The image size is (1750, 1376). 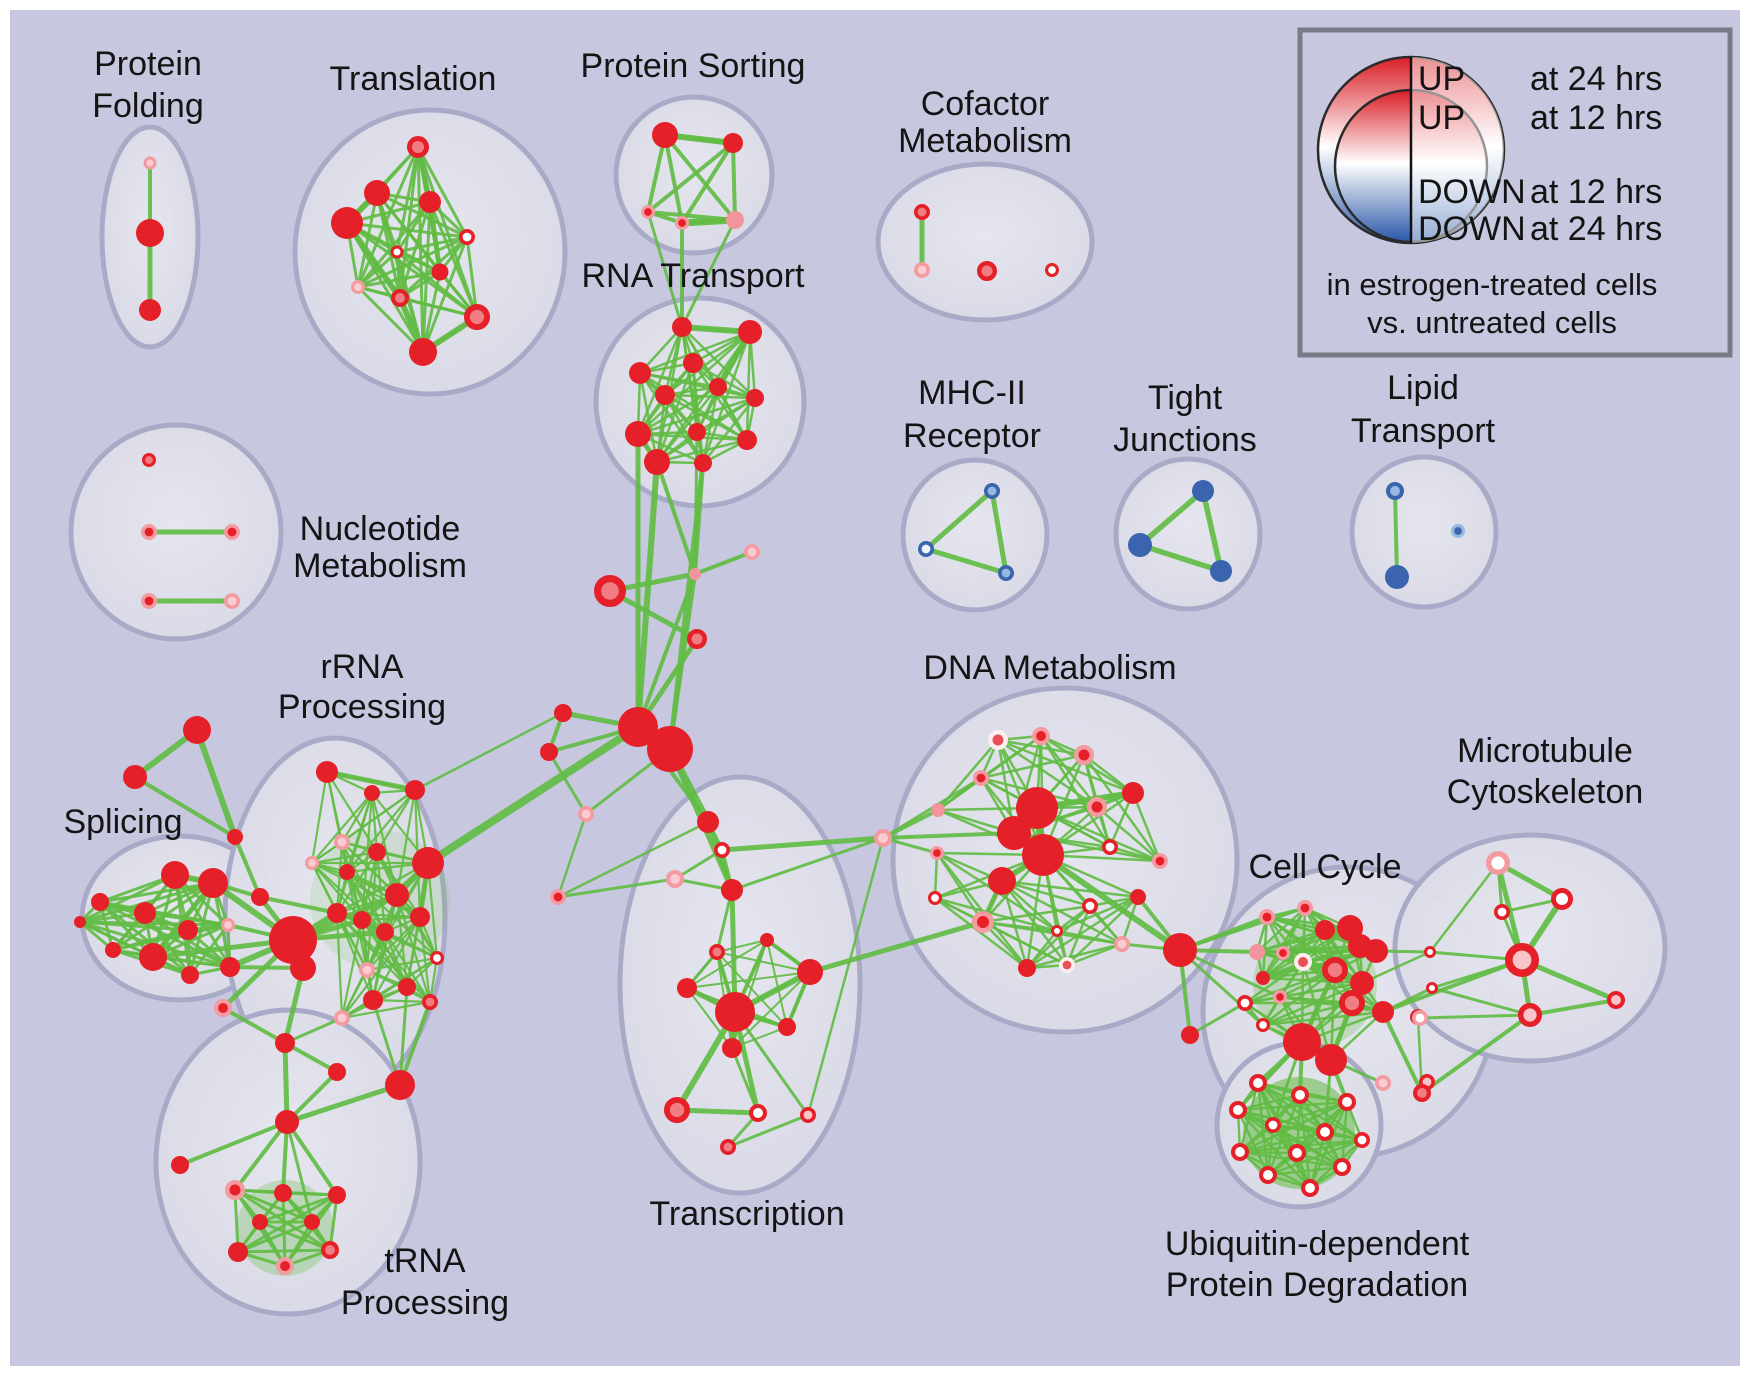 I want to click on network-node-dm14, so click(x=1090, y=905).